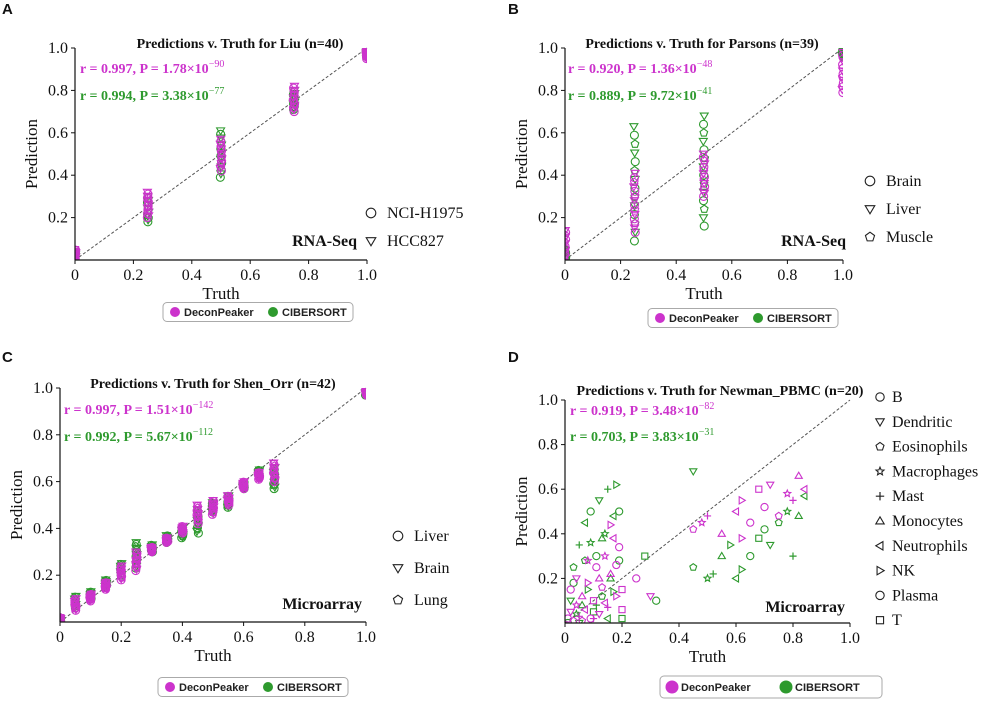  I want to click on deconpeaker-dot, so click(170, 687).